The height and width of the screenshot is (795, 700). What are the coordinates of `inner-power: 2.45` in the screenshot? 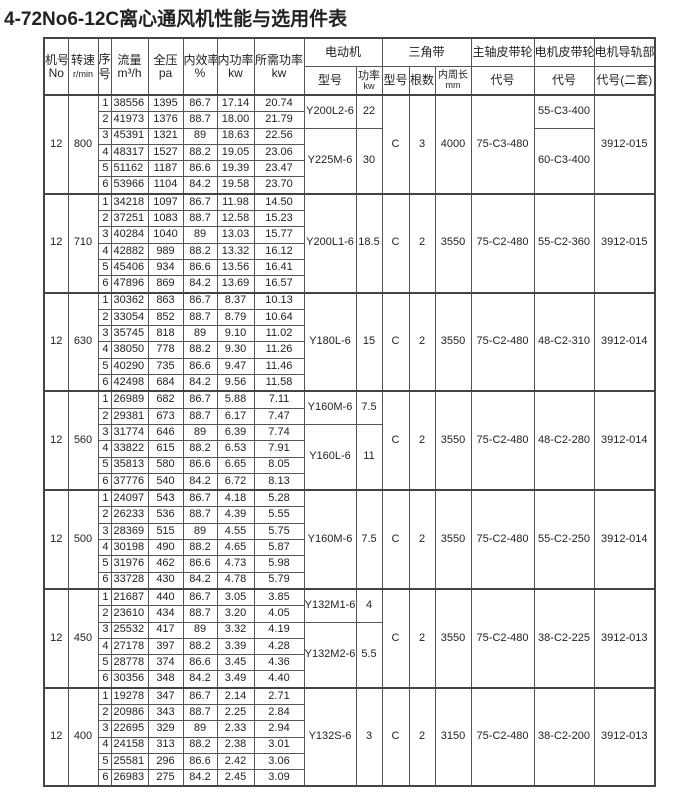 It's located at (235, 778).